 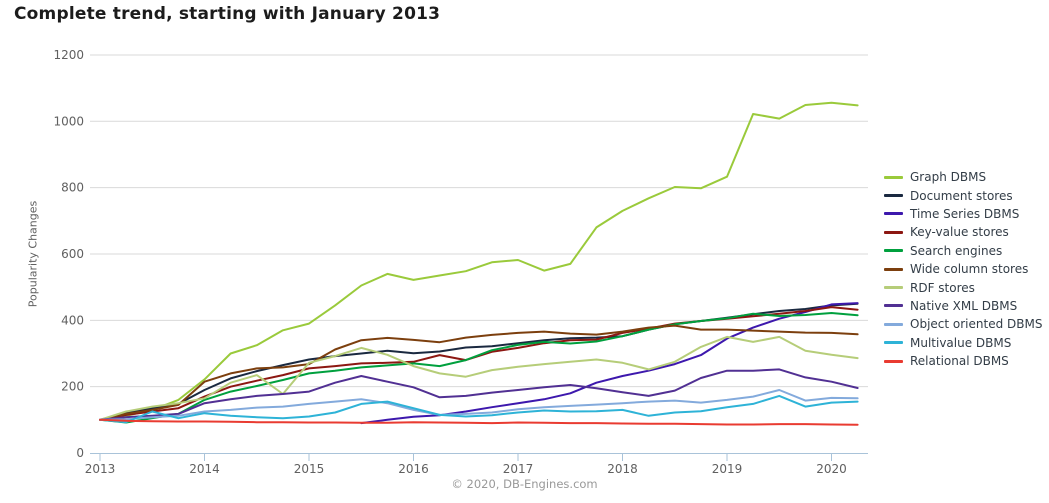 What do you see at coordinates (959, 361) in the screenshot?
I see `legend-label: Relational DBMS` at bounding box center [959, 361].